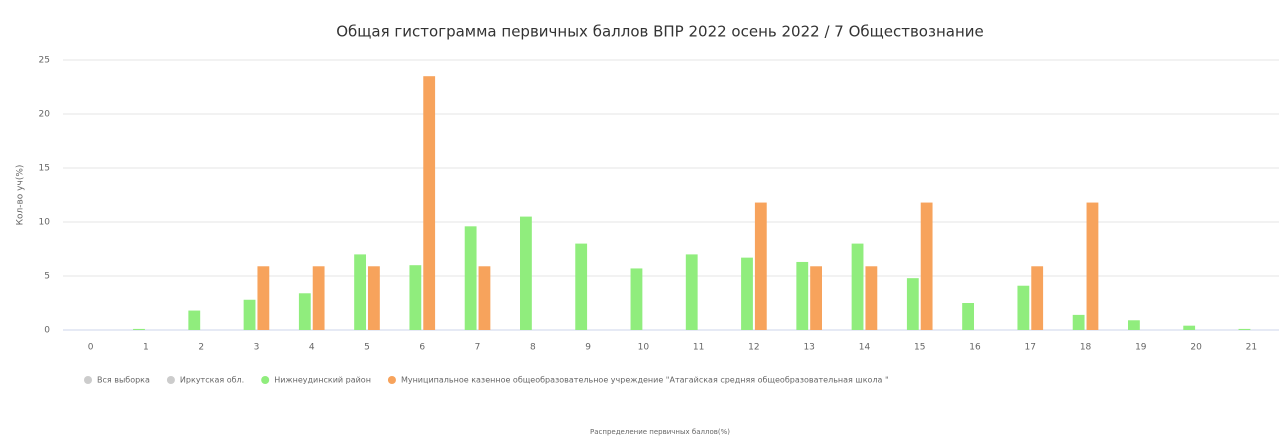 This screenshot has height=440, width=1284. Describe the element at coordinates (1141, 348) in the screenshot. I see `x-tick-label: 19` at that location.